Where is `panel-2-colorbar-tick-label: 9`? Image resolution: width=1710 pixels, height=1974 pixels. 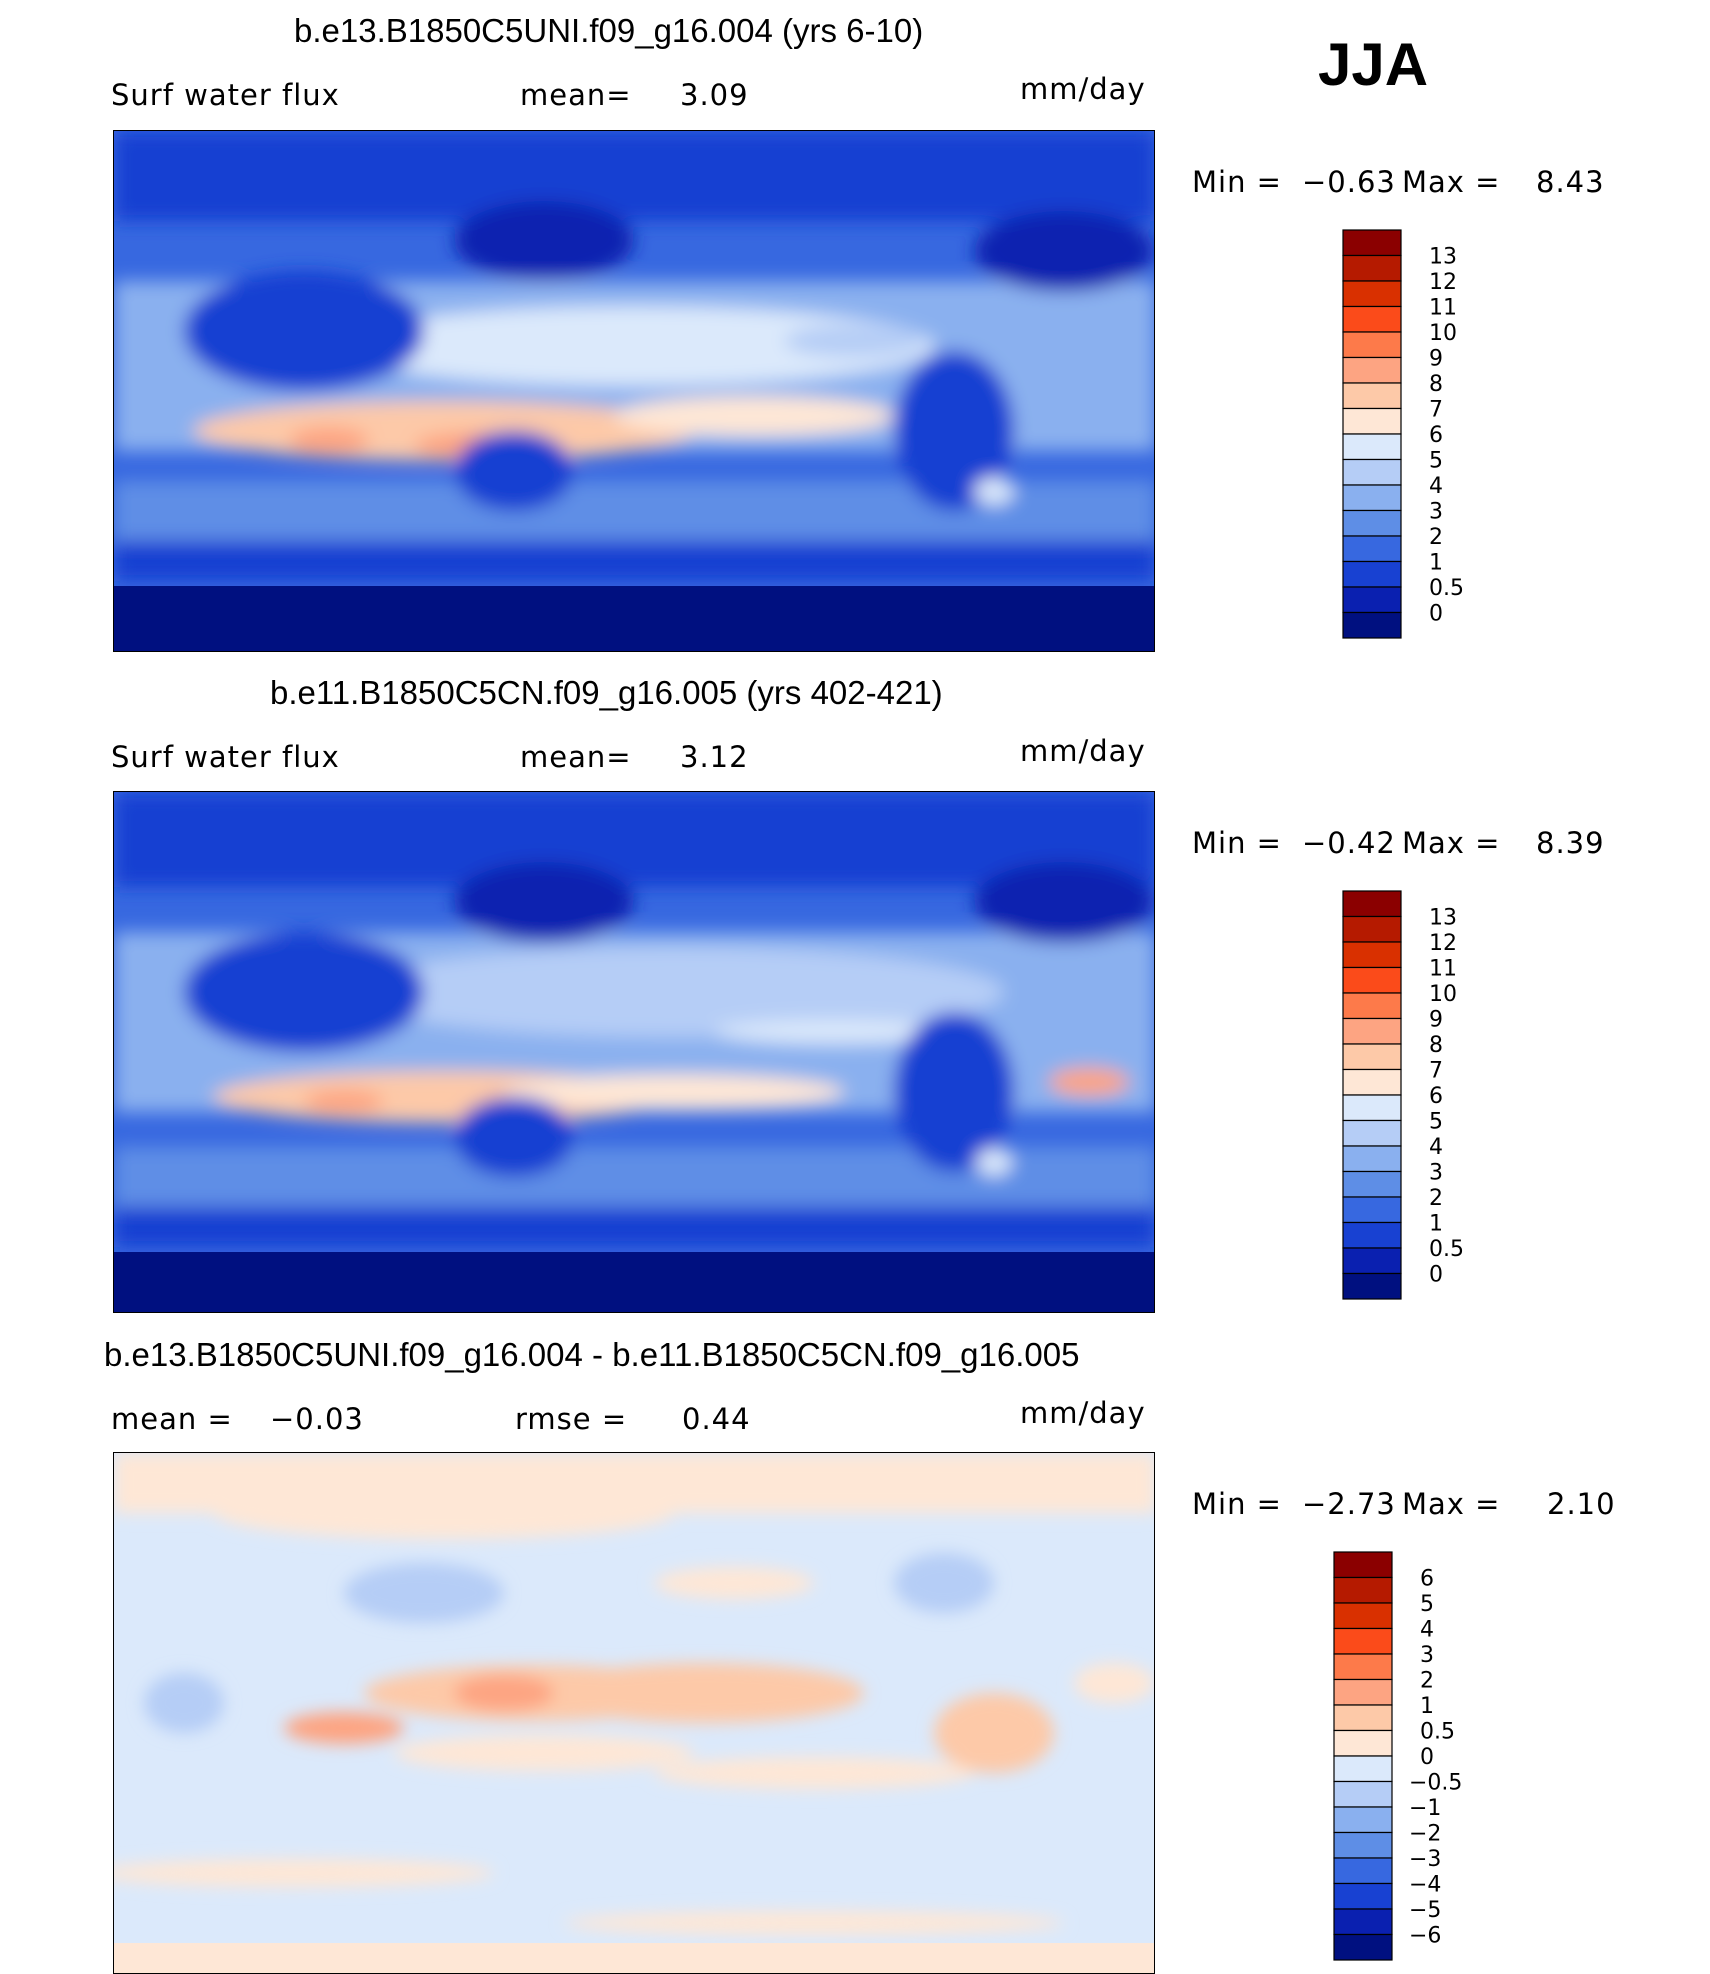 panel-2-colorbar-tick-label: 9 is located at coordinates (1436, 1020).